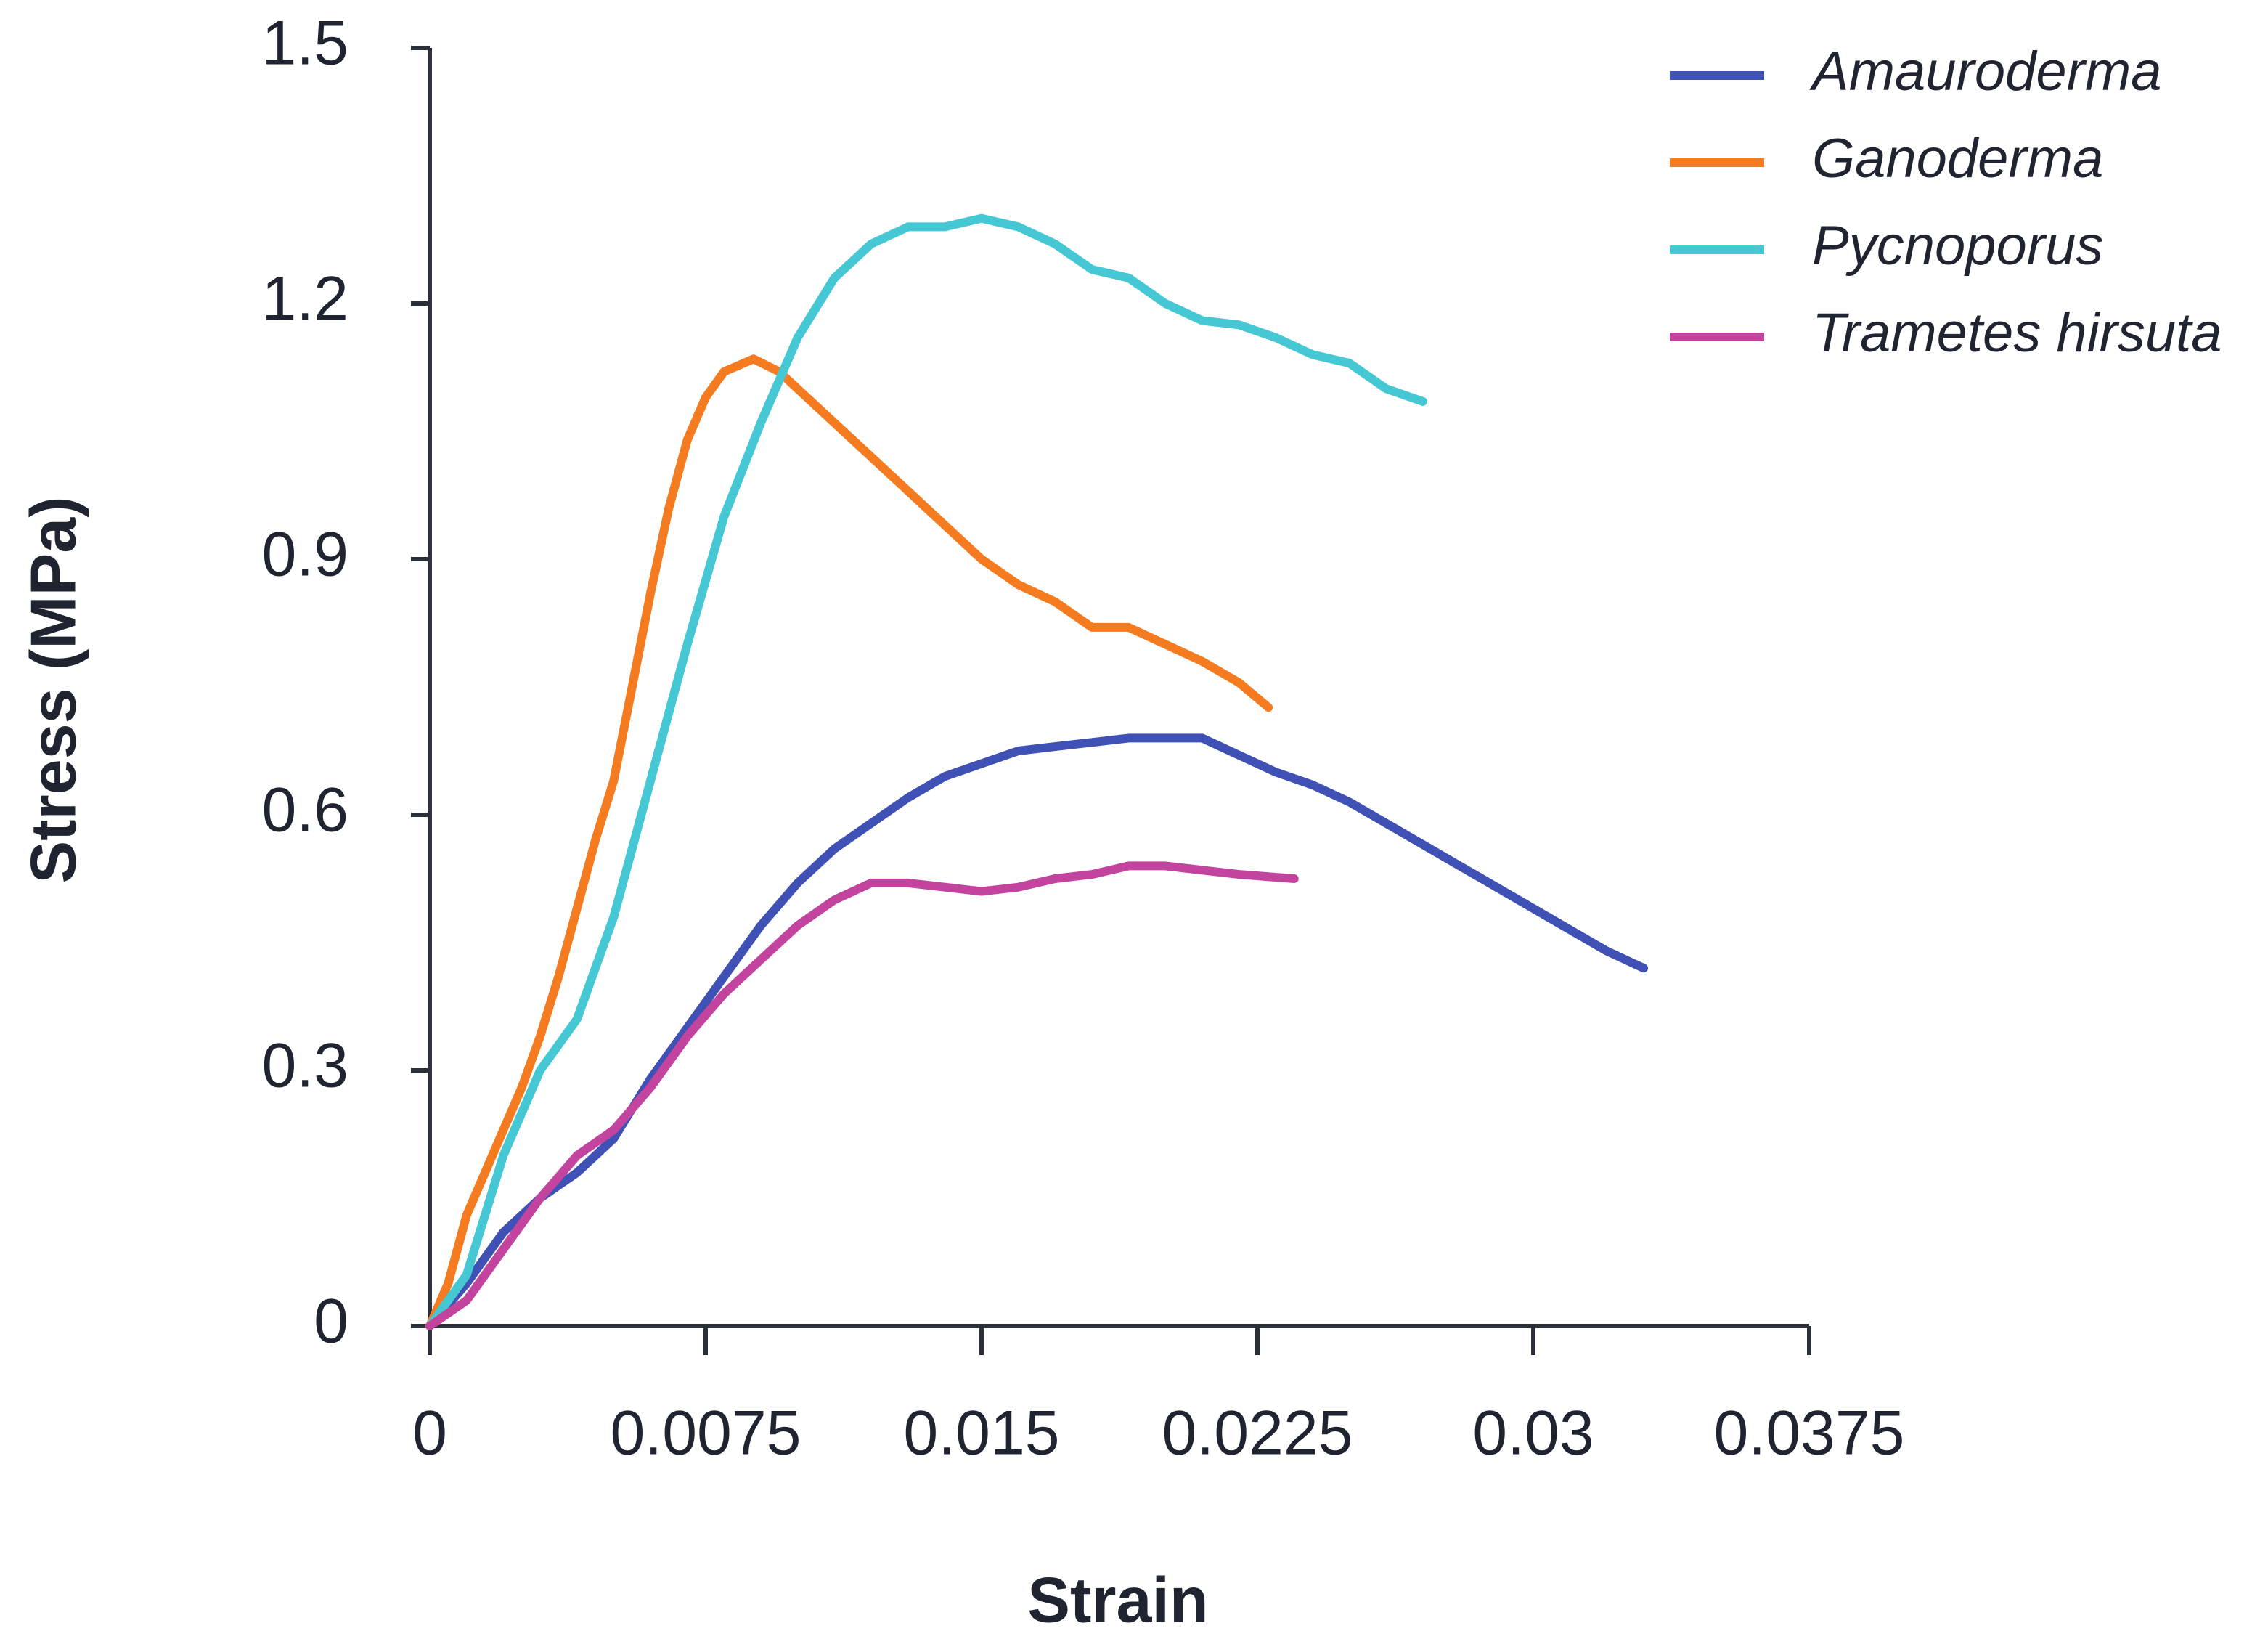 The height and width of the screenshot is (1639, 2268). What do you see at coordinates (981, 1434) in the screenshot?
I see `x-tick-label: 0.015` at bounding box center [981, 1434].